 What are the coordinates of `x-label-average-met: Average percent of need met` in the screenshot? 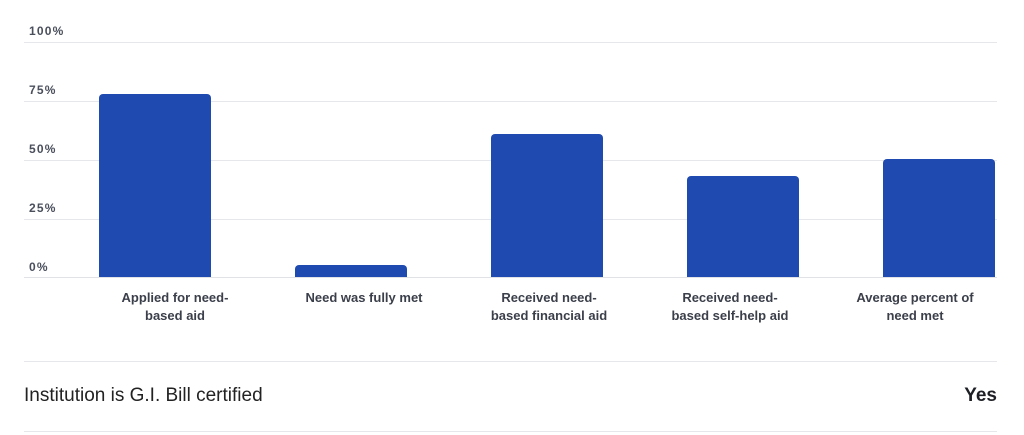 It's located at (915, 306).